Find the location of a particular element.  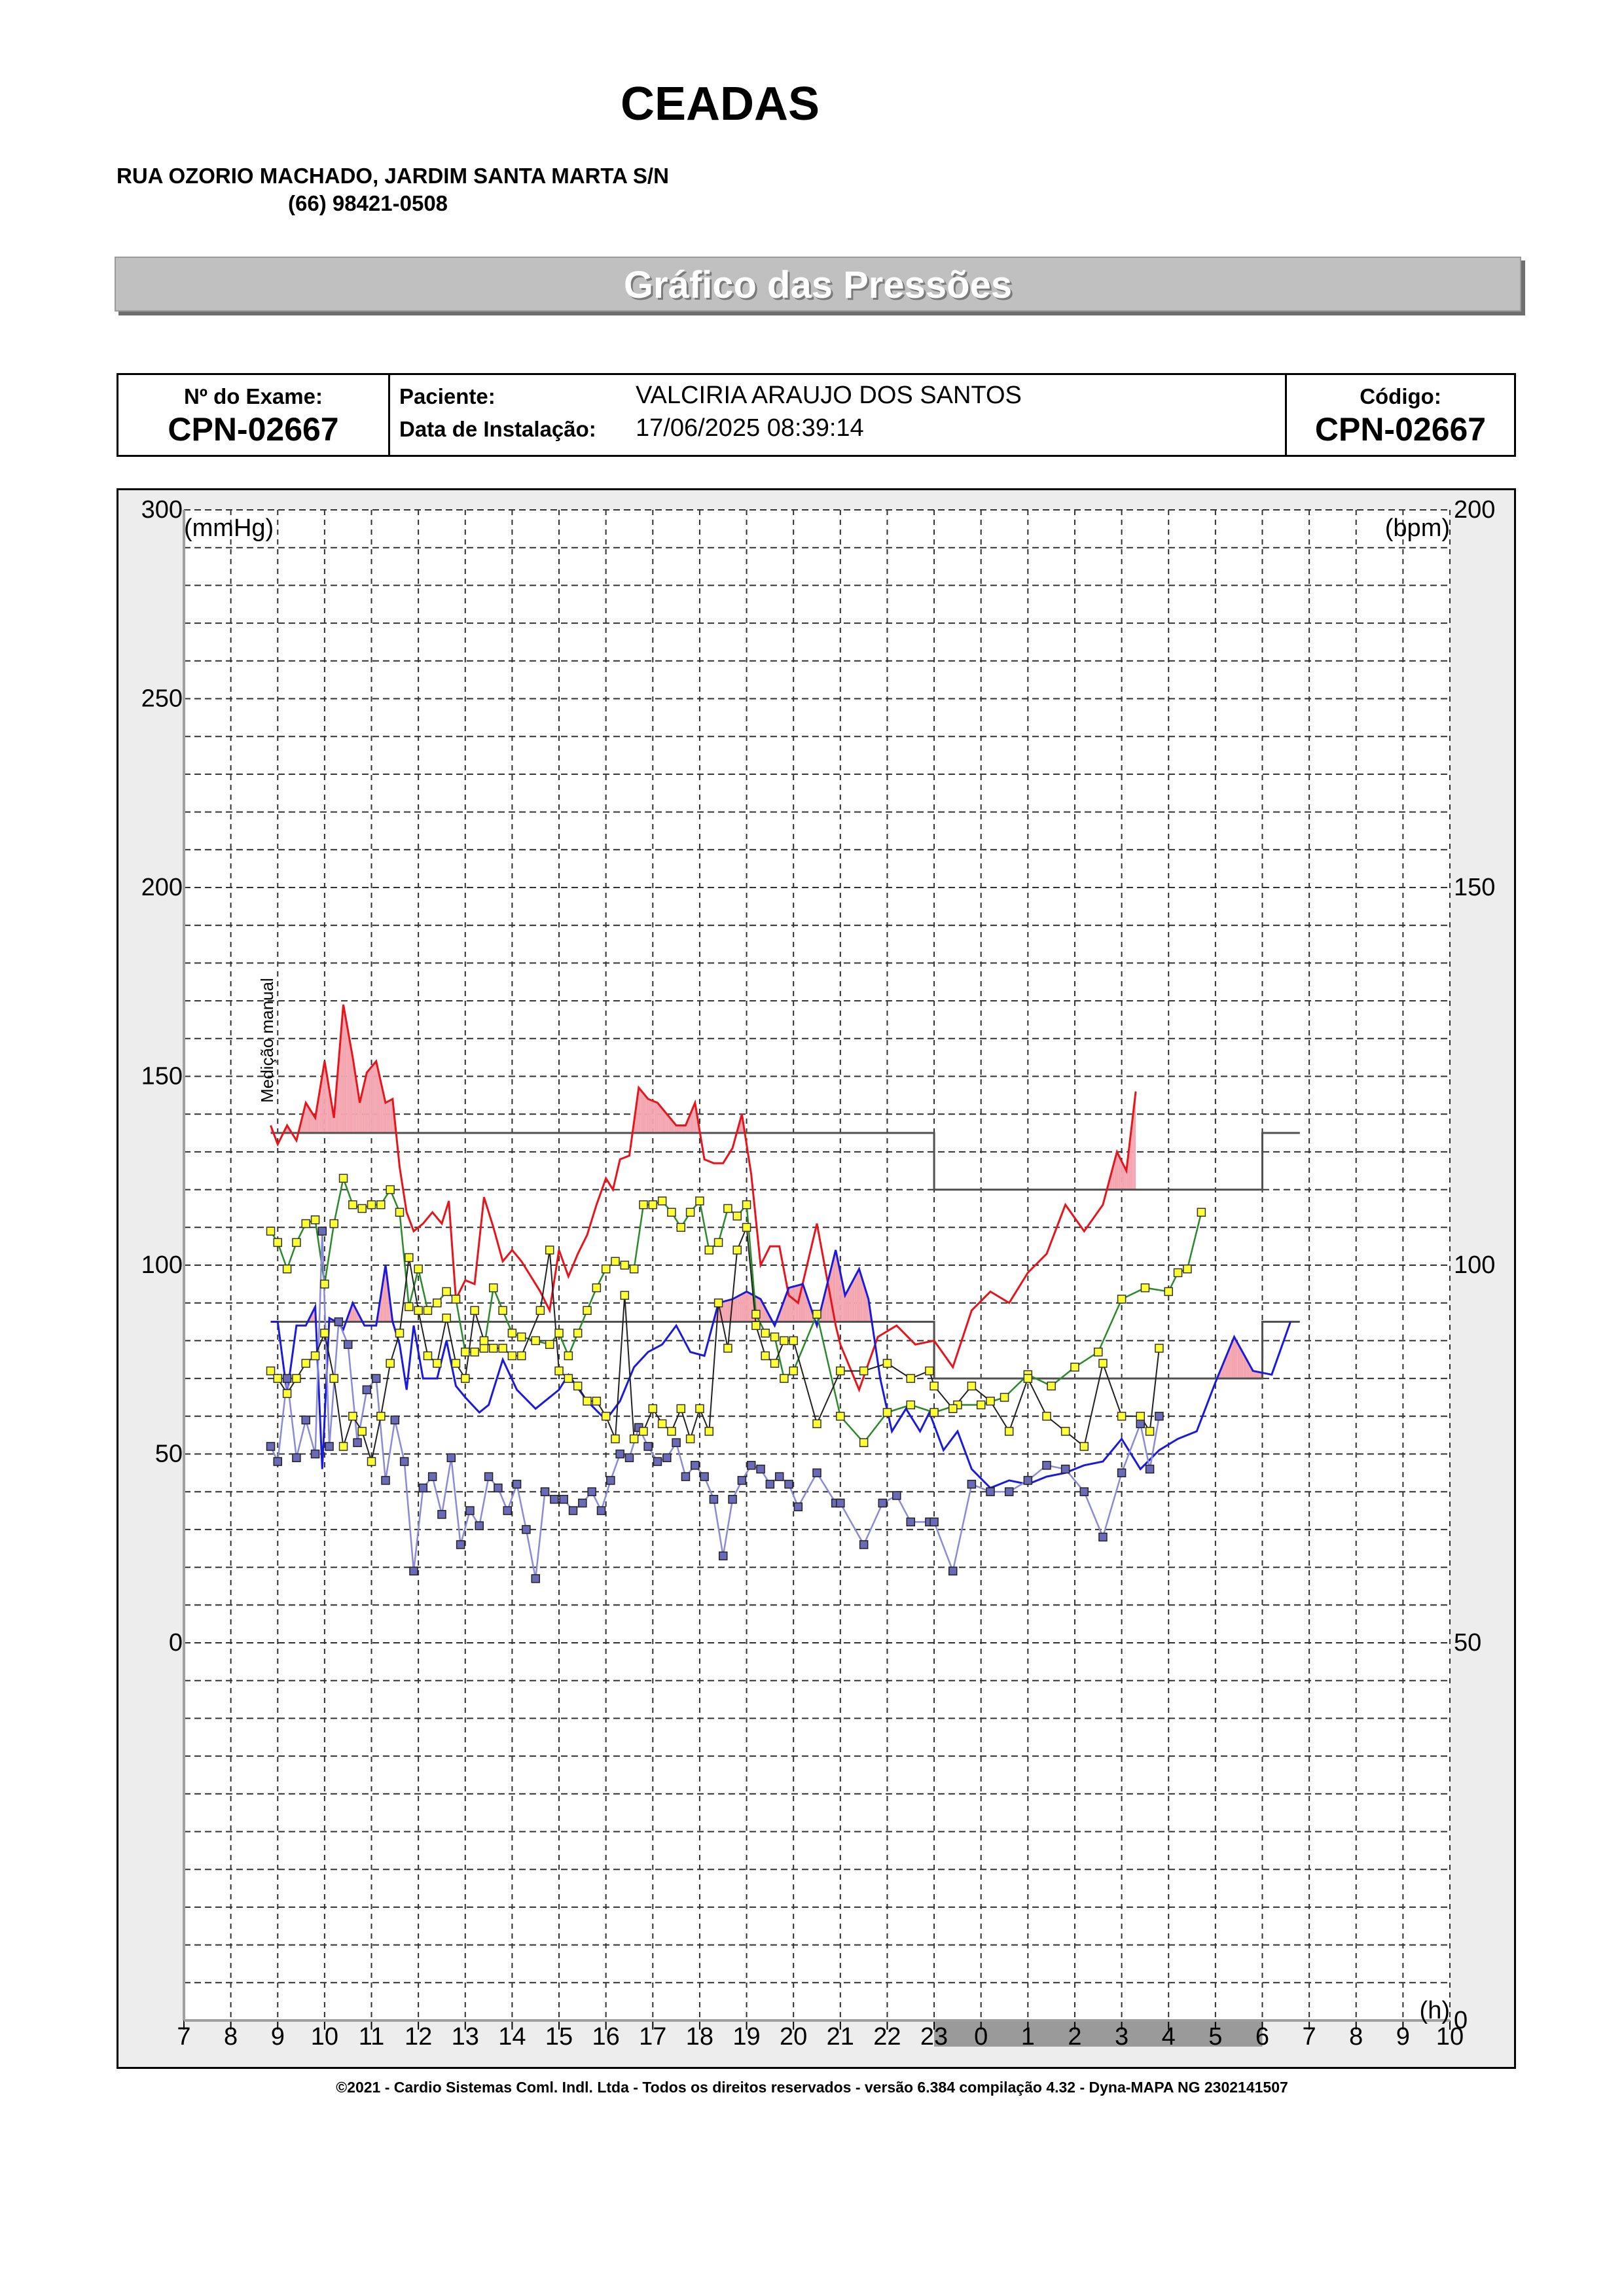

x-tick-label: 16 is located at coordinates (606, 2037).